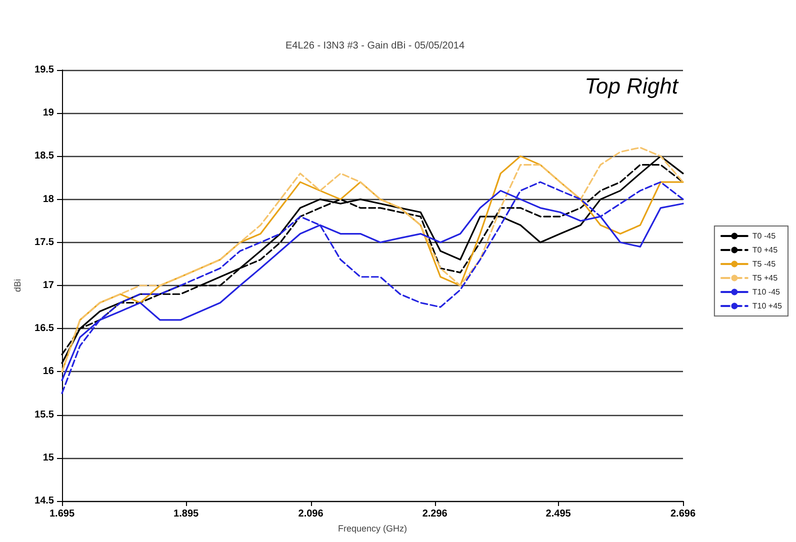 This screenshot has width=796, height=542. Describe the element at coordinates (44, 328) in the screenshot. I see `y-tick-label: 16.5` at that location.